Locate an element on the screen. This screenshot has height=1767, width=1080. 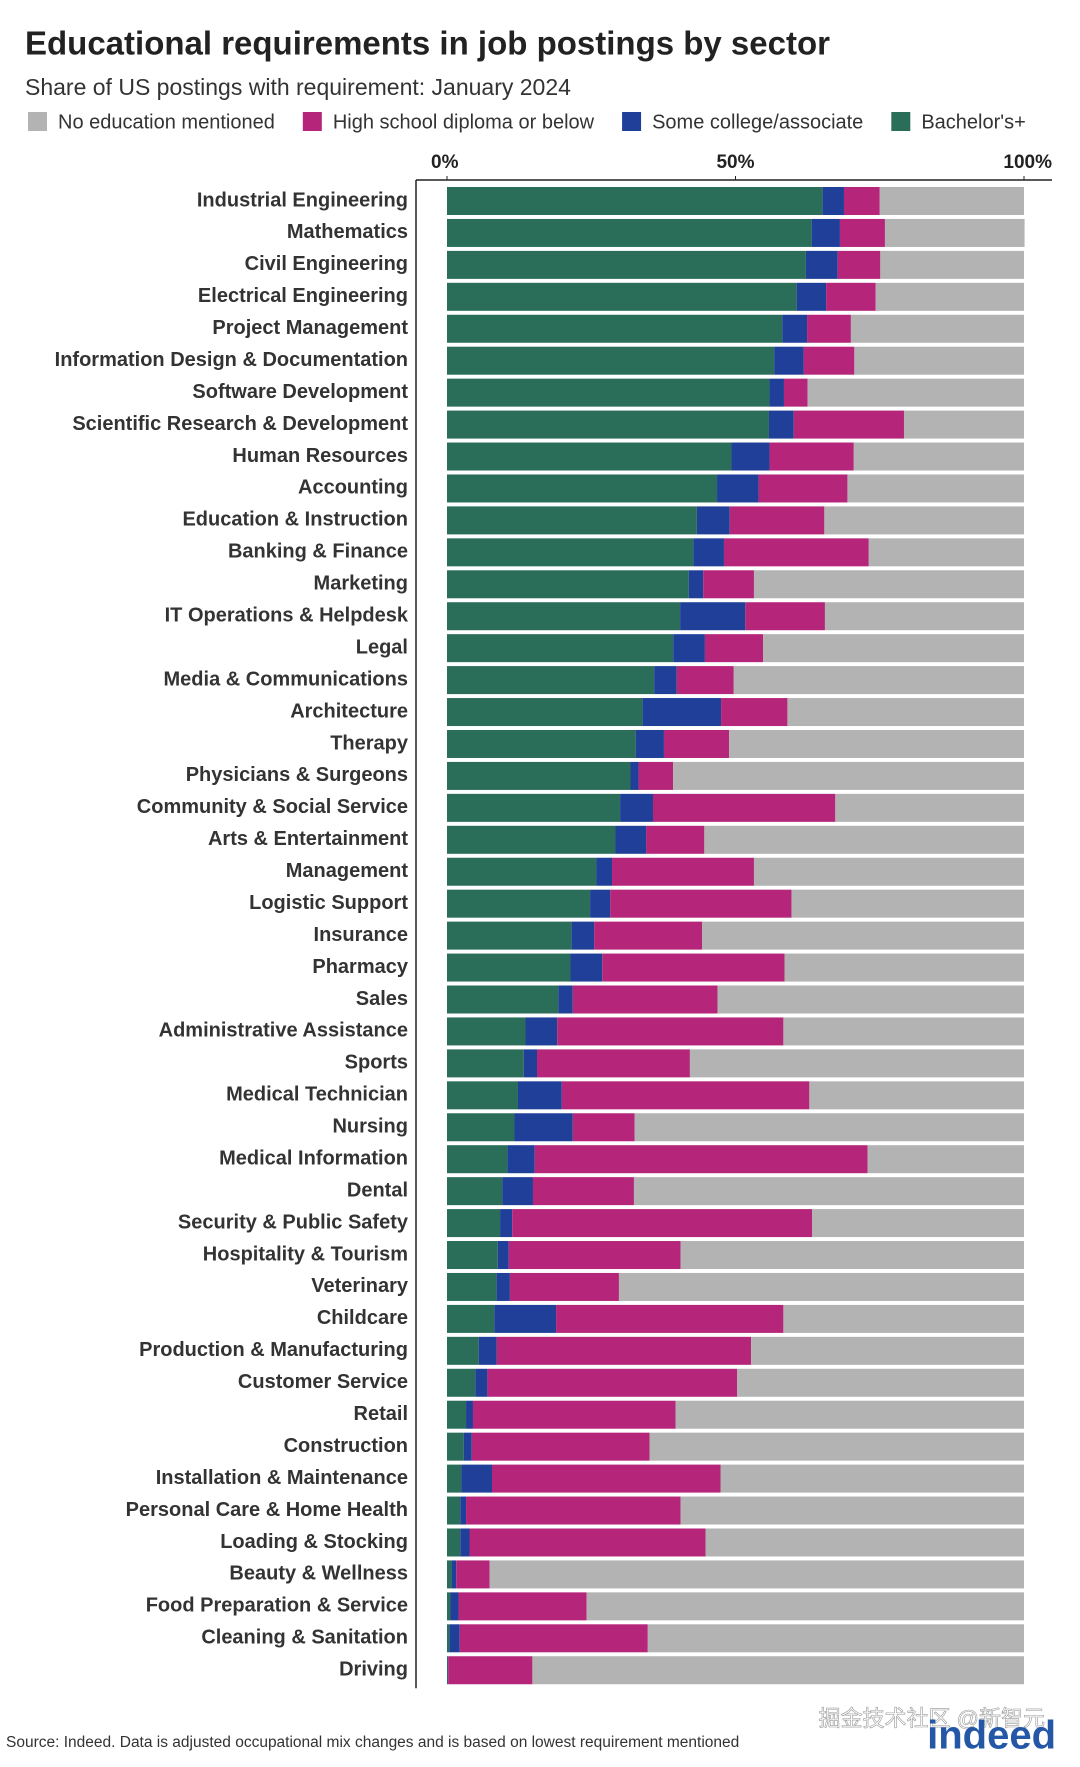
category-label: Architecture is located at coordinates (349, 711).